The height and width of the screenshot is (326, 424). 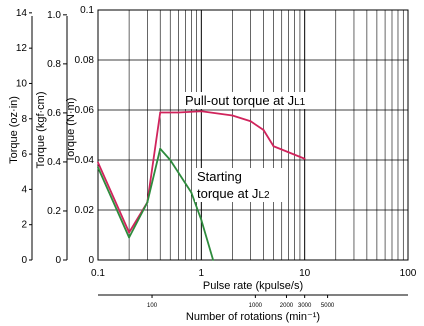 I want to click on svg-text: Pull-out torque at JL1, so click(x=245, y=100).